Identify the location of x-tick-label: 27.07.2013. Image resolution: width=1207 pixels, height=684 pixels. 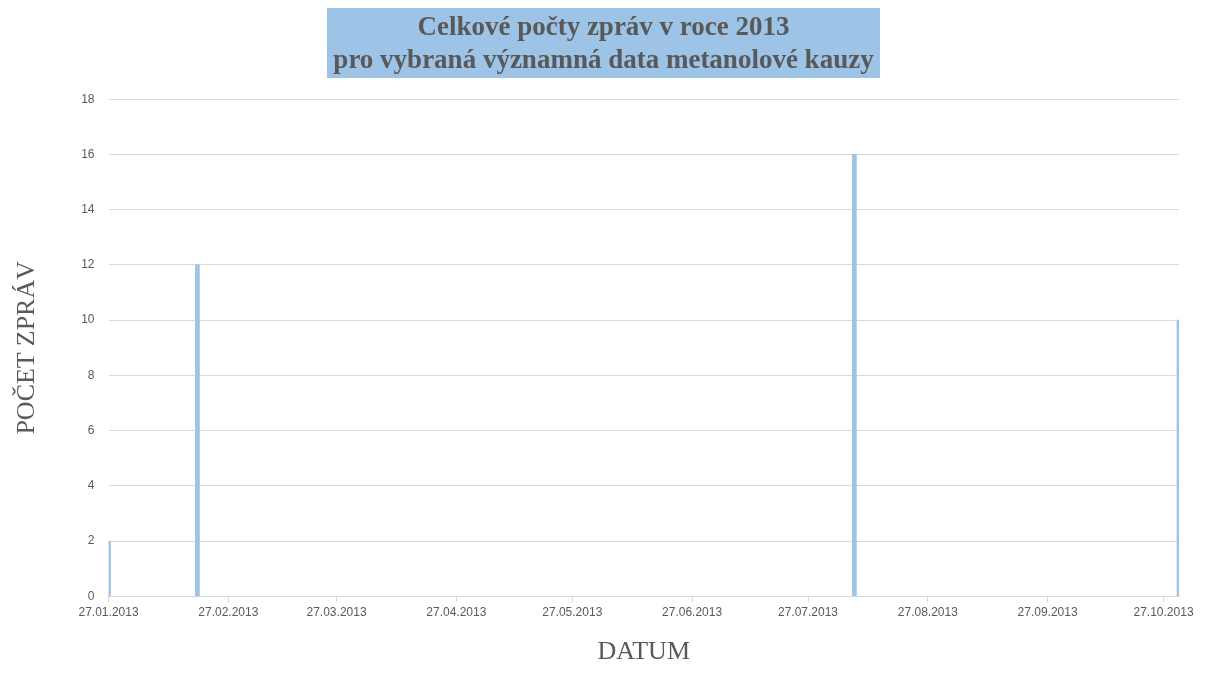
(808, 611).